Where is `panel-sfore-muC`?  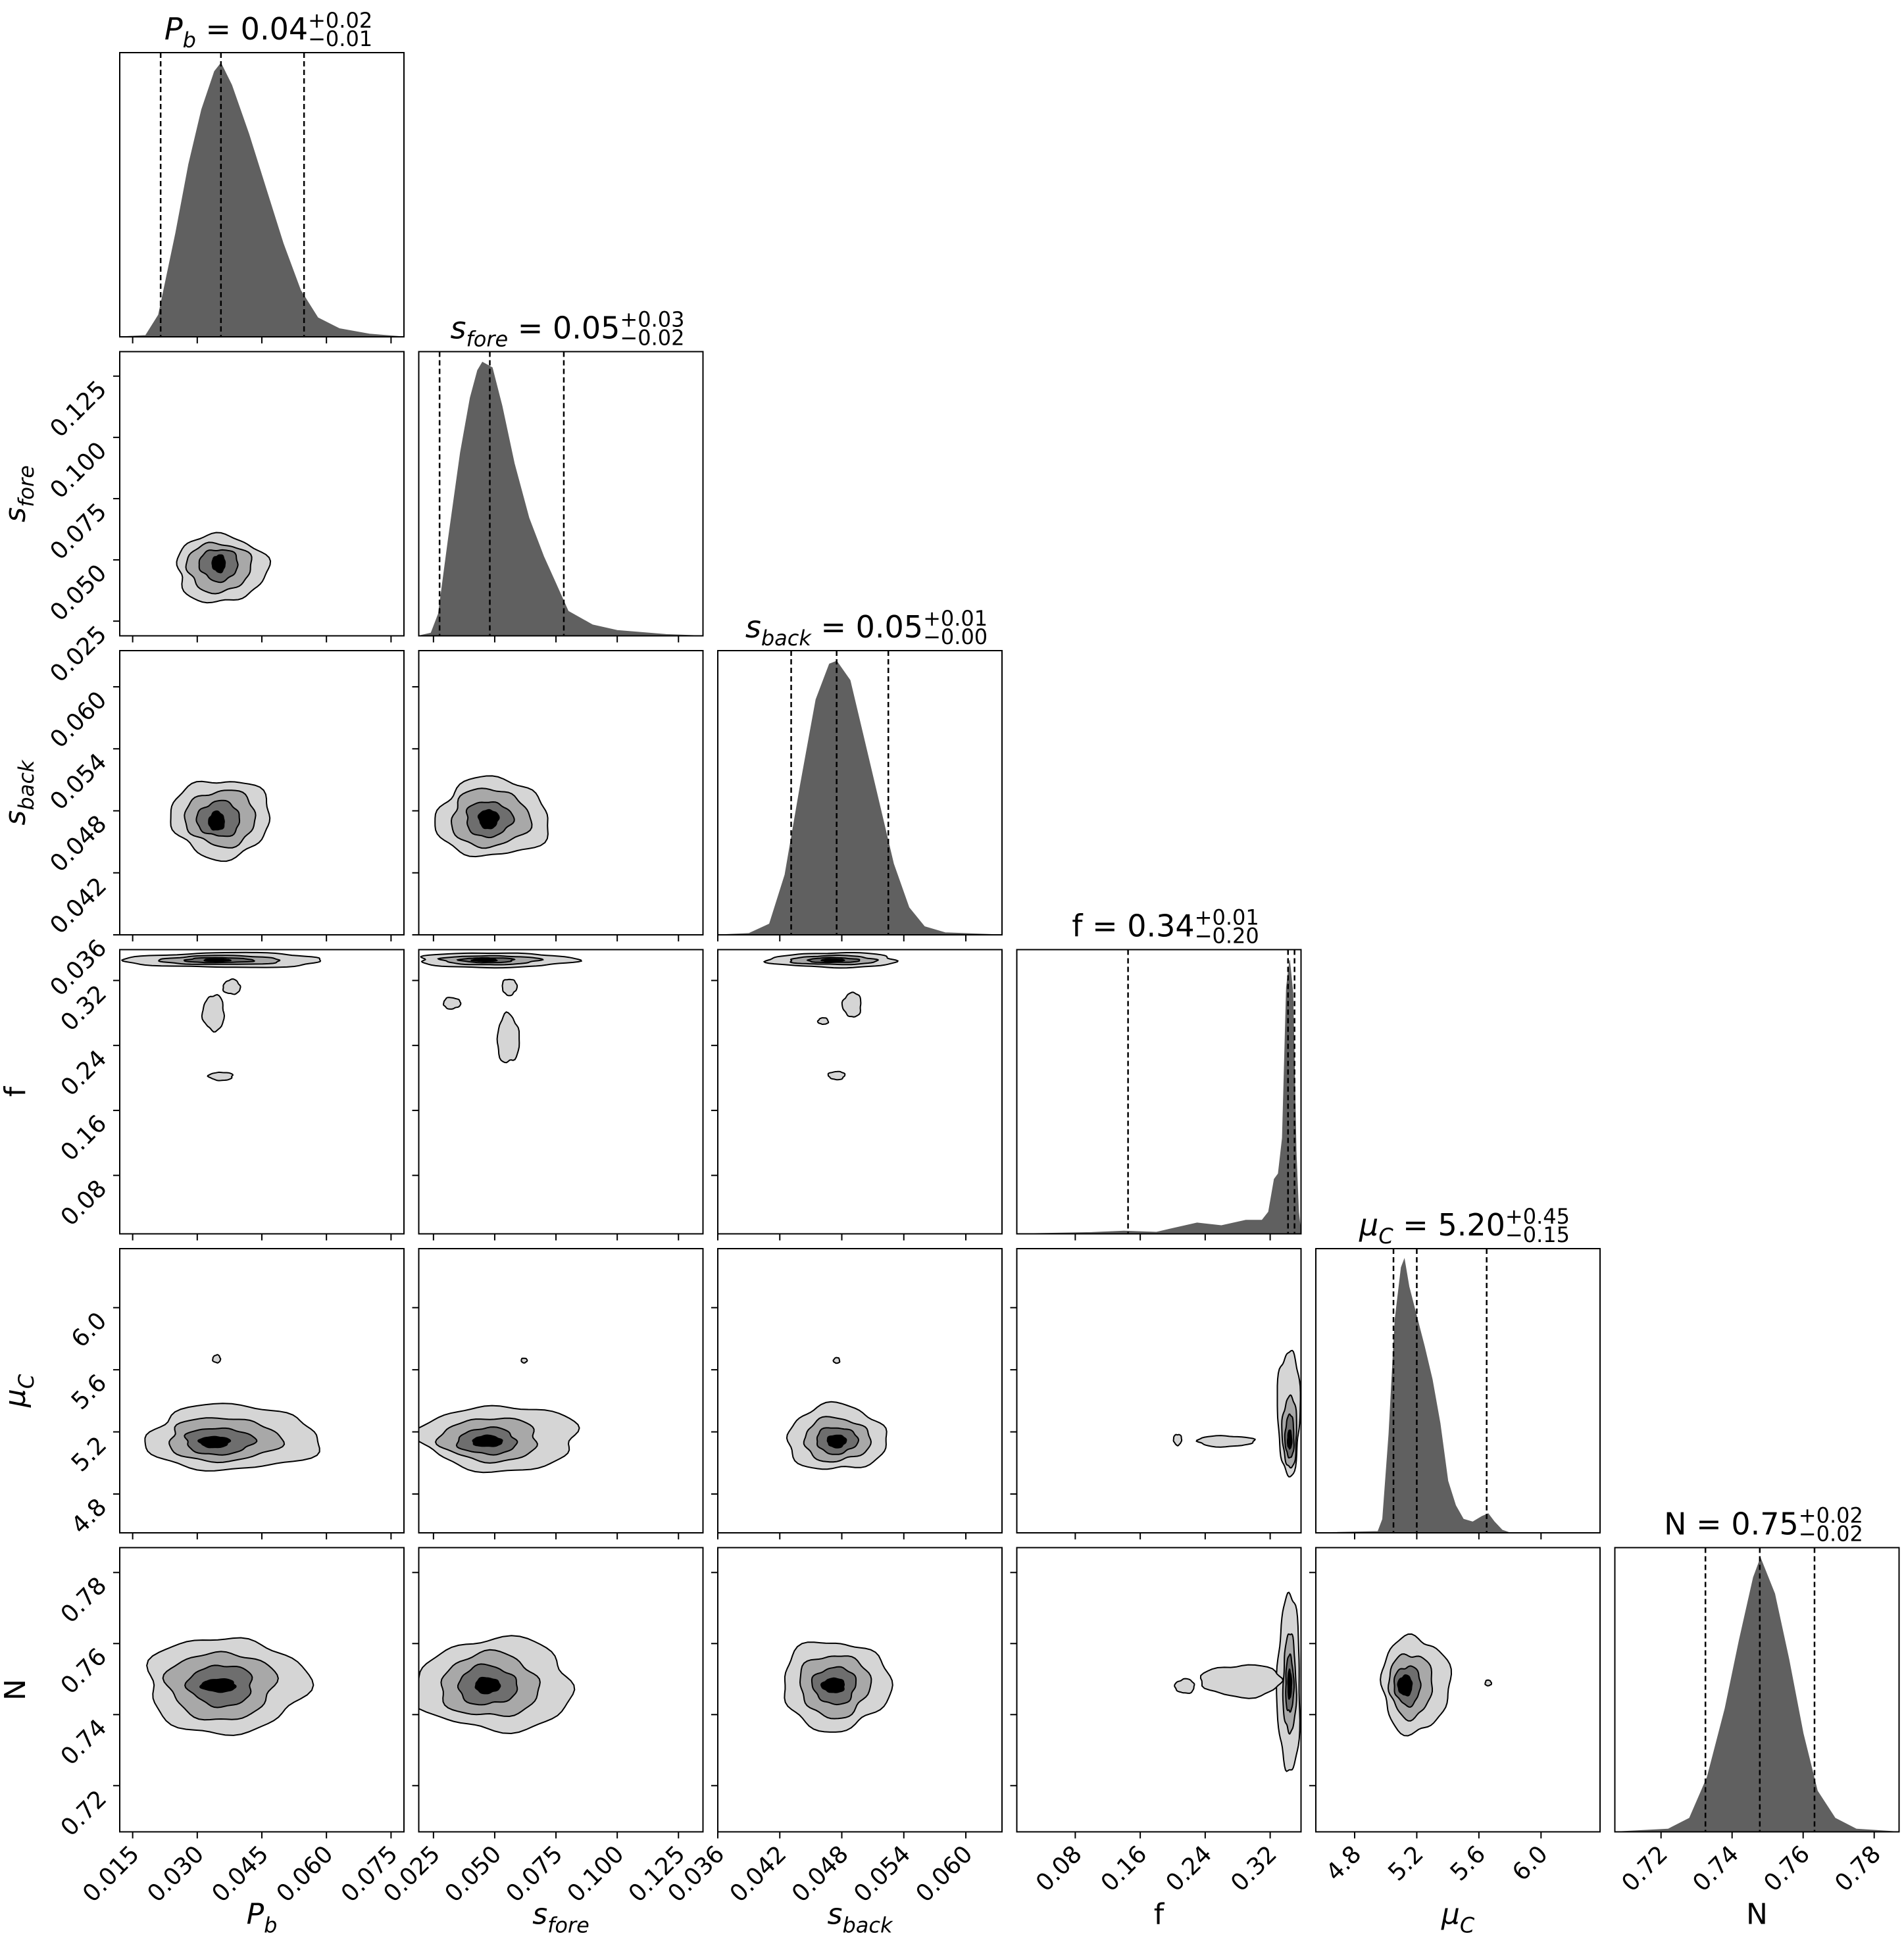
panel-sfore-muC is located at coordinates (558, 1393).